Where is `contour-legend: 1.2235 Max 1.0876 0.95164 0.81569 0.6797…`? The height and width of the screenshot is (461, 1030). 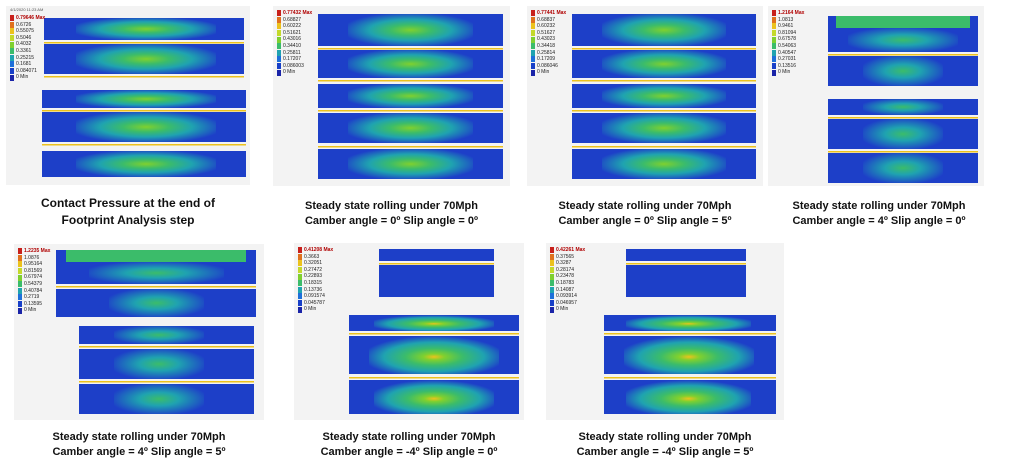 contour-legend: 1.2235 Max 1.0876 0.95164 0.81569 0.6797… is located at coordinates (34, 281).